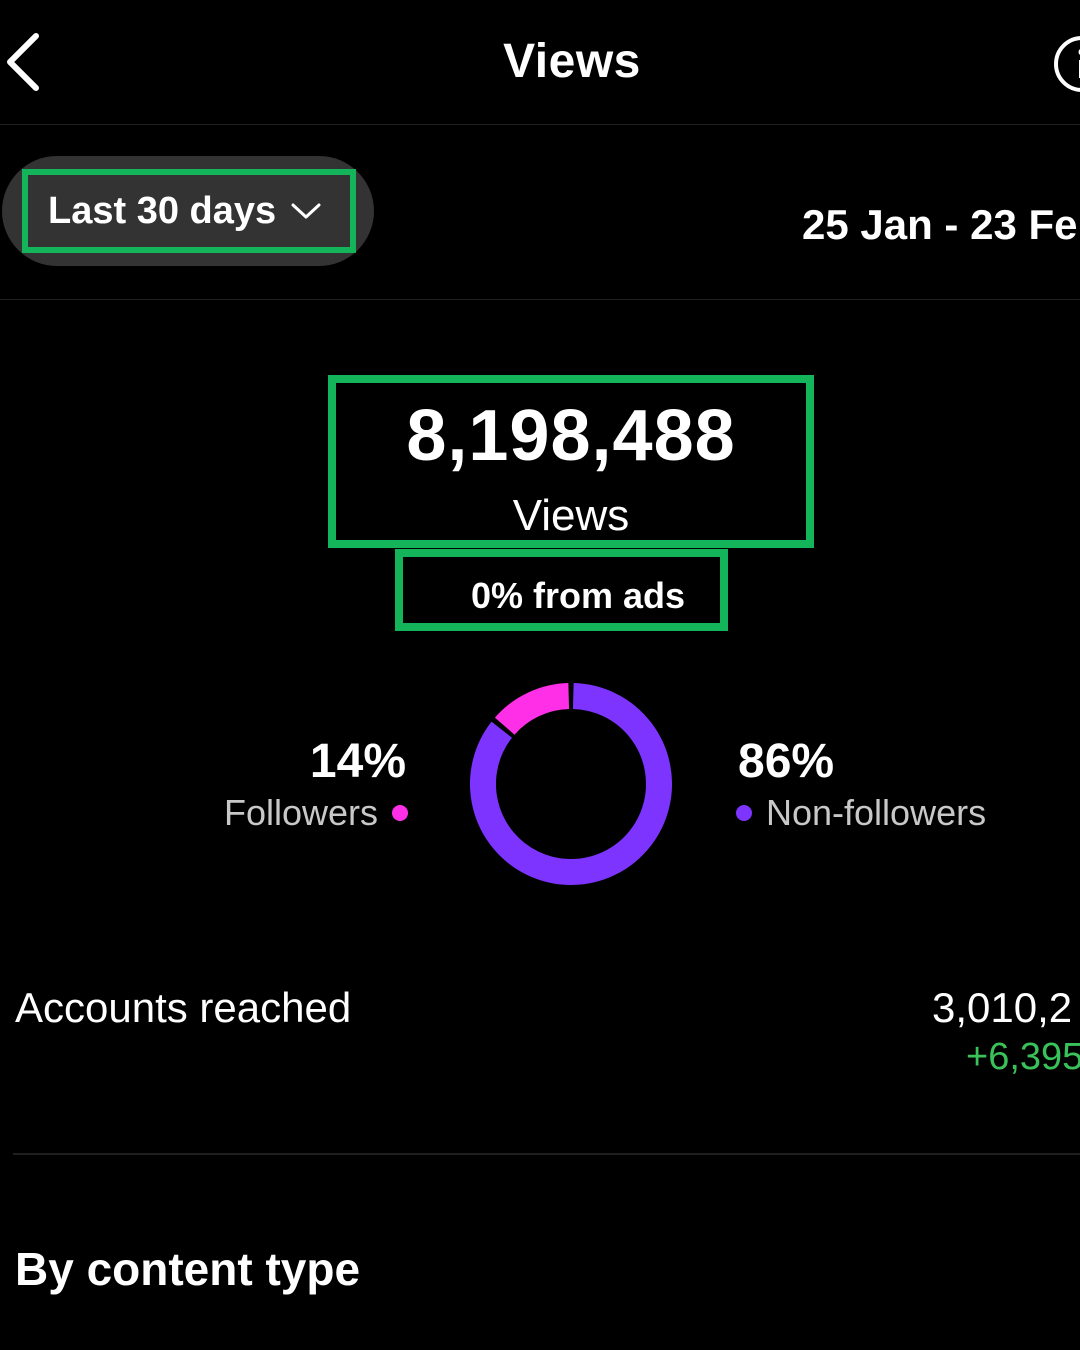  What do you see at coordinates (532, 709) in the screenshot?
I see `donut-segment-followers` at bounding box center [532, 709].